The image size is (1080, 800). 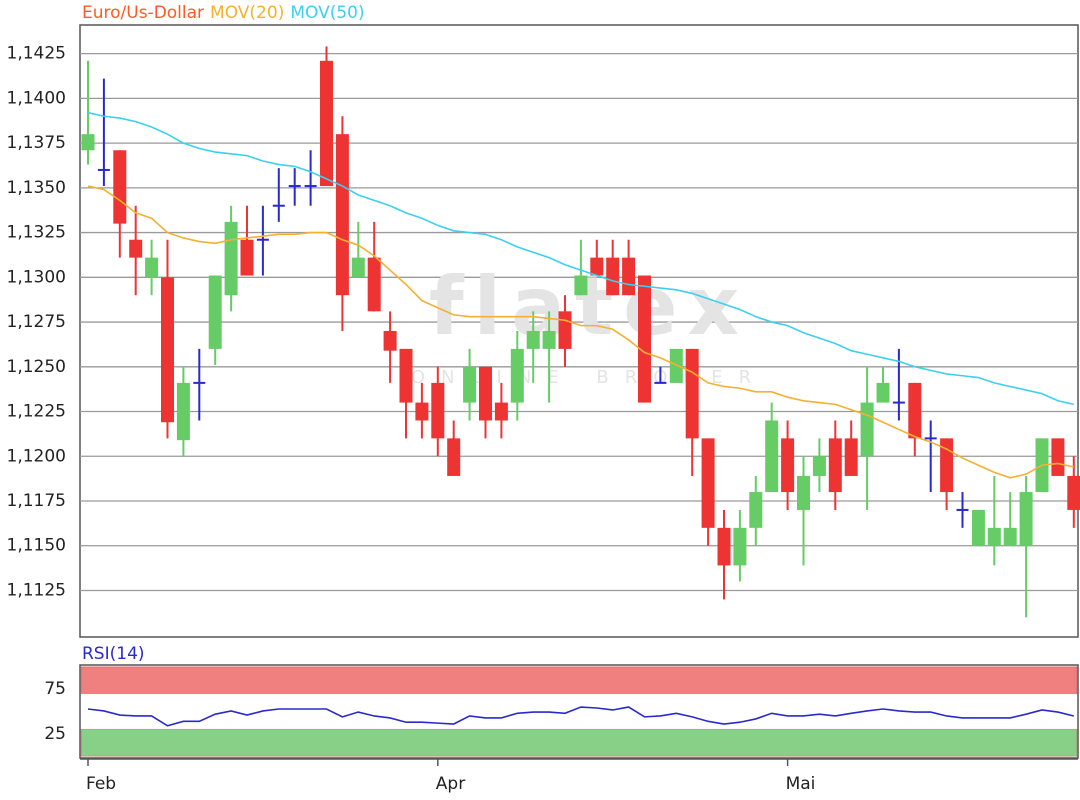 I want to click on legend-entry: Euro/Us-Dollar, so click(x=143, y=13).